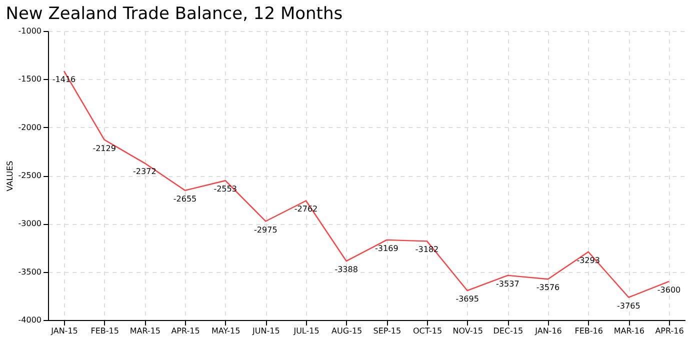  What do you see at coordinates (30, 175) in the screenshot?
I see `y-tick-label: -2500` at bounding box center [30, 175].